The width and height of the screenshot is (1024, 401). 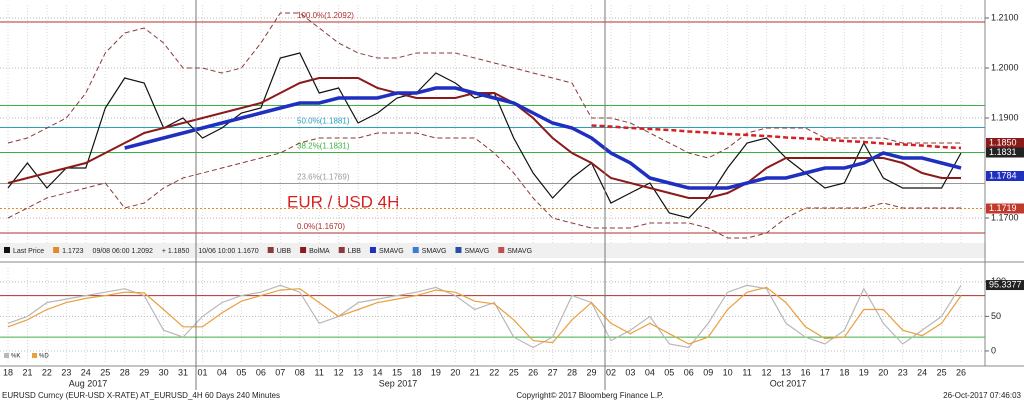 I want to click on legend-label: + 1.1850, so click(x=176, y=251).